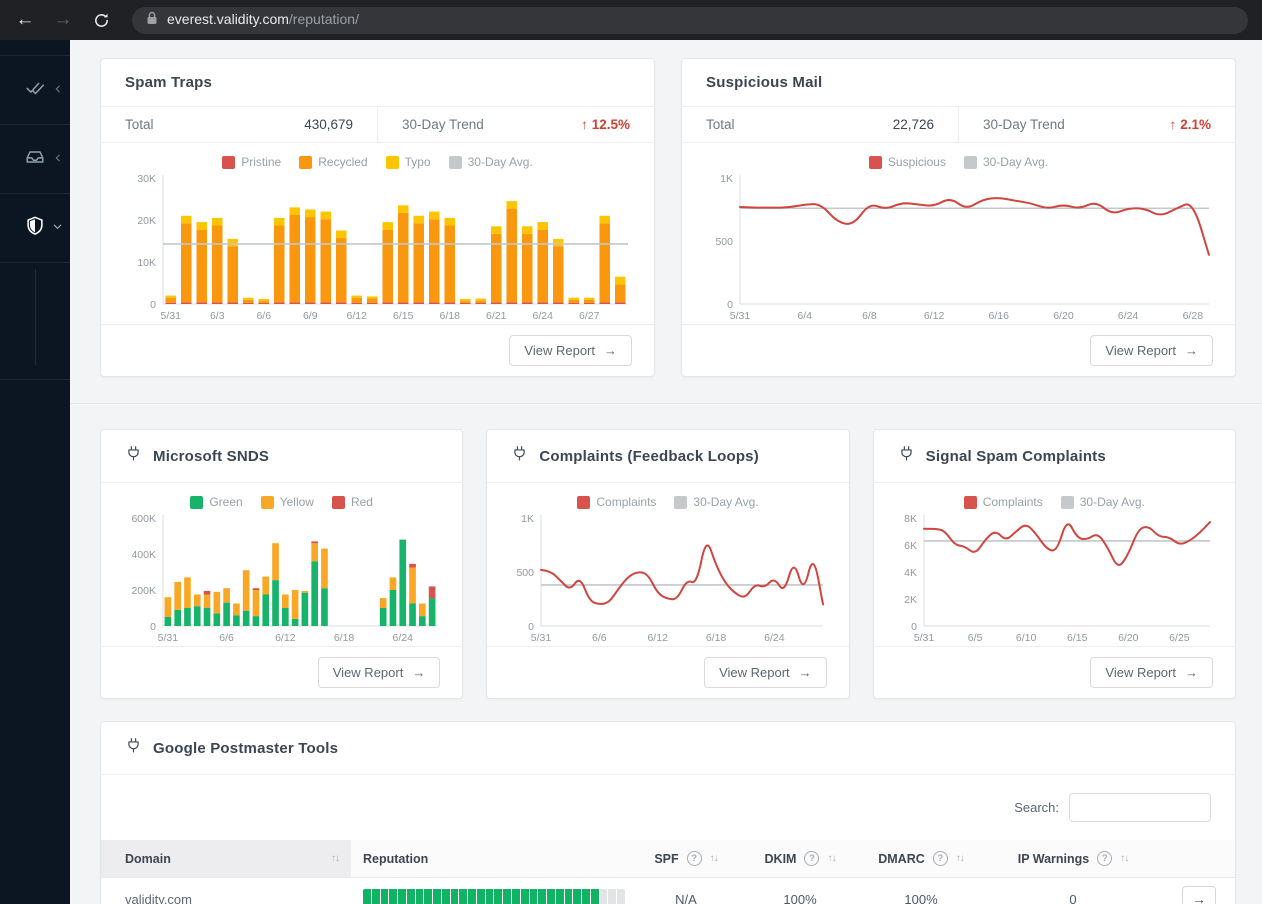 This screenshot has height=904, width=1262. I want to click on ip-warnings-cell: 0, so click(1073, 897).